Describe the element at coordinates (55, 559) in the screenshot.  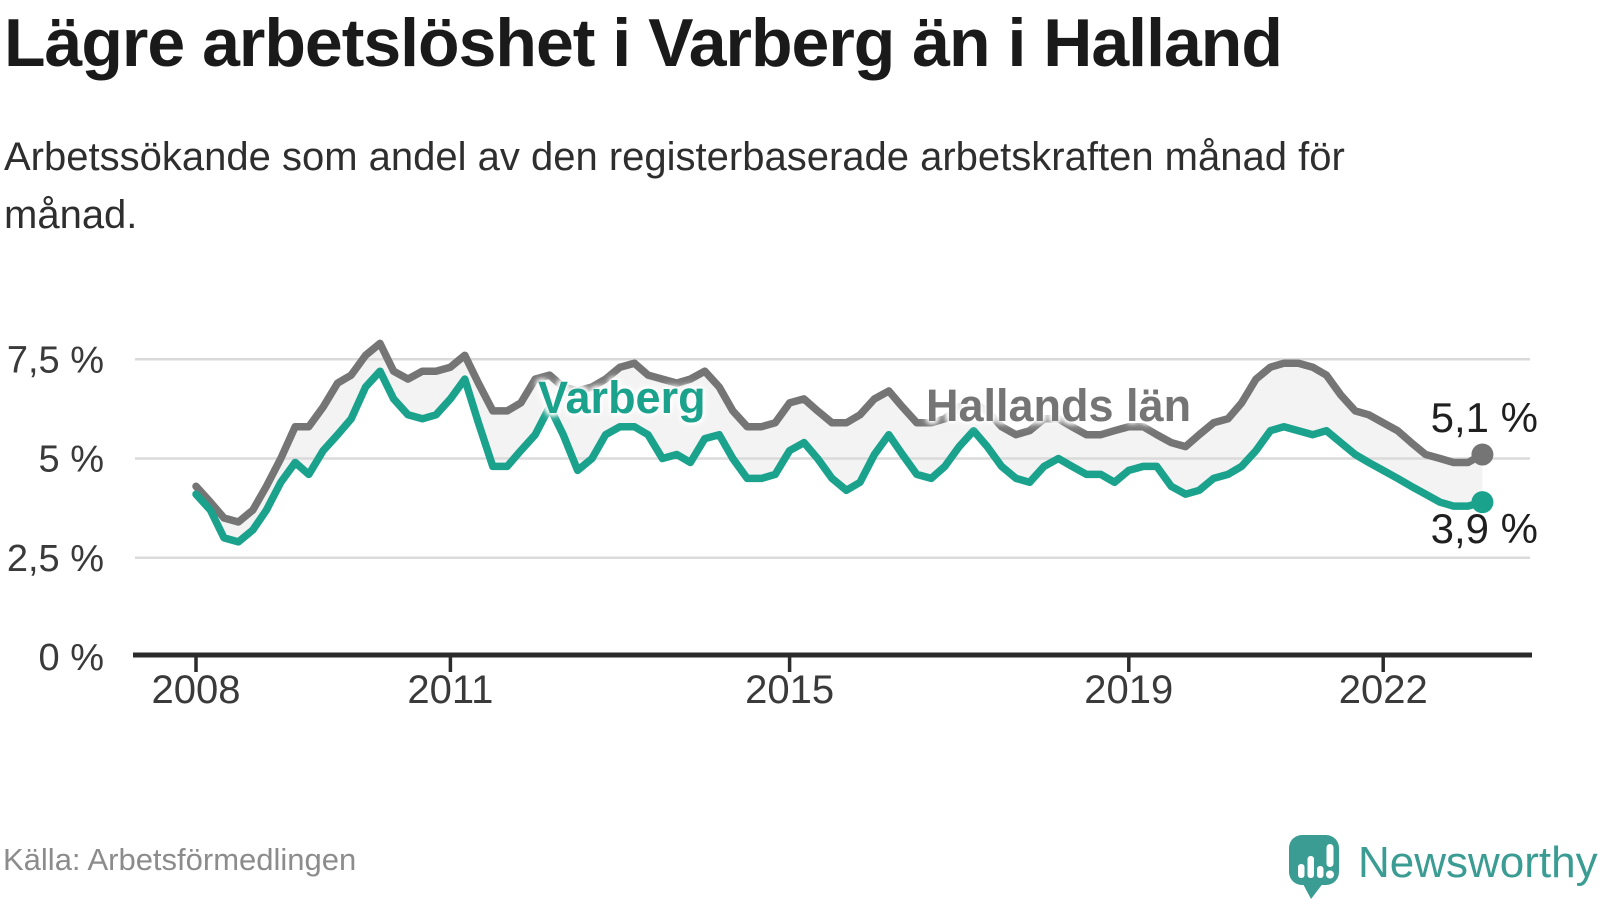
I see `y-tick-label: 2,5 %` at that location.